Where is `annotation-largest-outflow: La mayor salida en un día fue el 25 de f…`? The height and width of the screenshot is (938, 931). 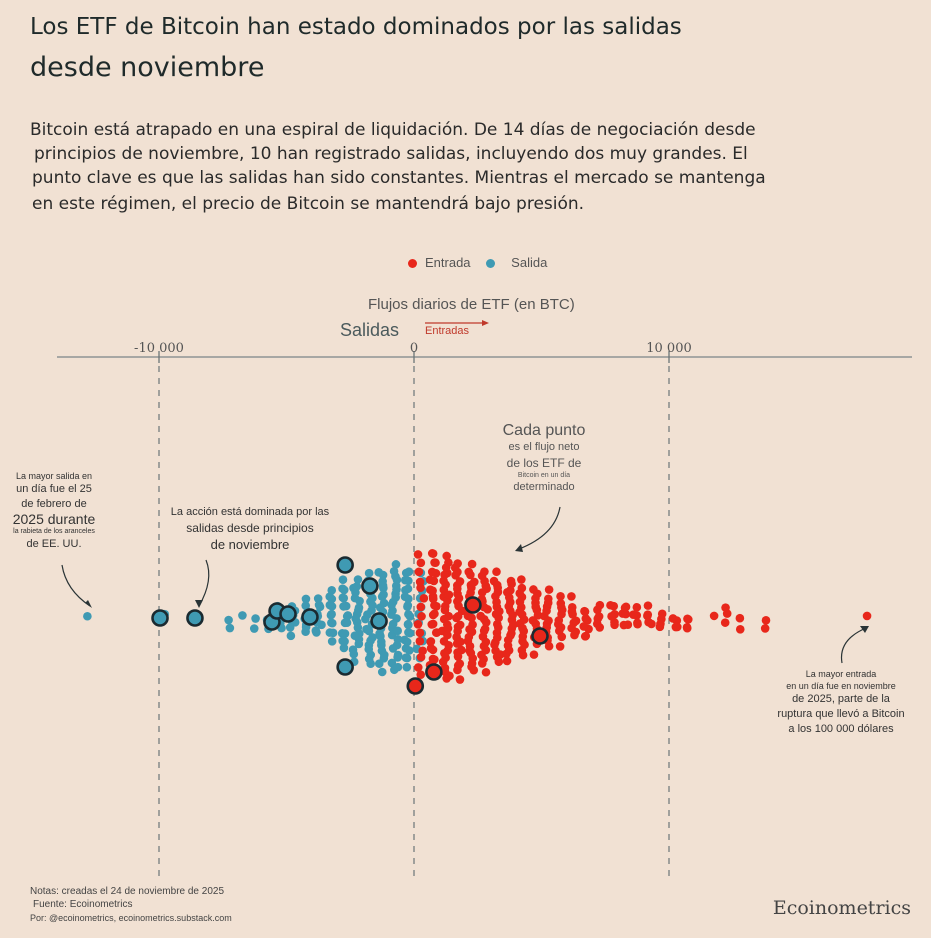 annotation-largest-outflow: La mayor salida en un día fue el 25 de f… is located at coordinates (54, 511).